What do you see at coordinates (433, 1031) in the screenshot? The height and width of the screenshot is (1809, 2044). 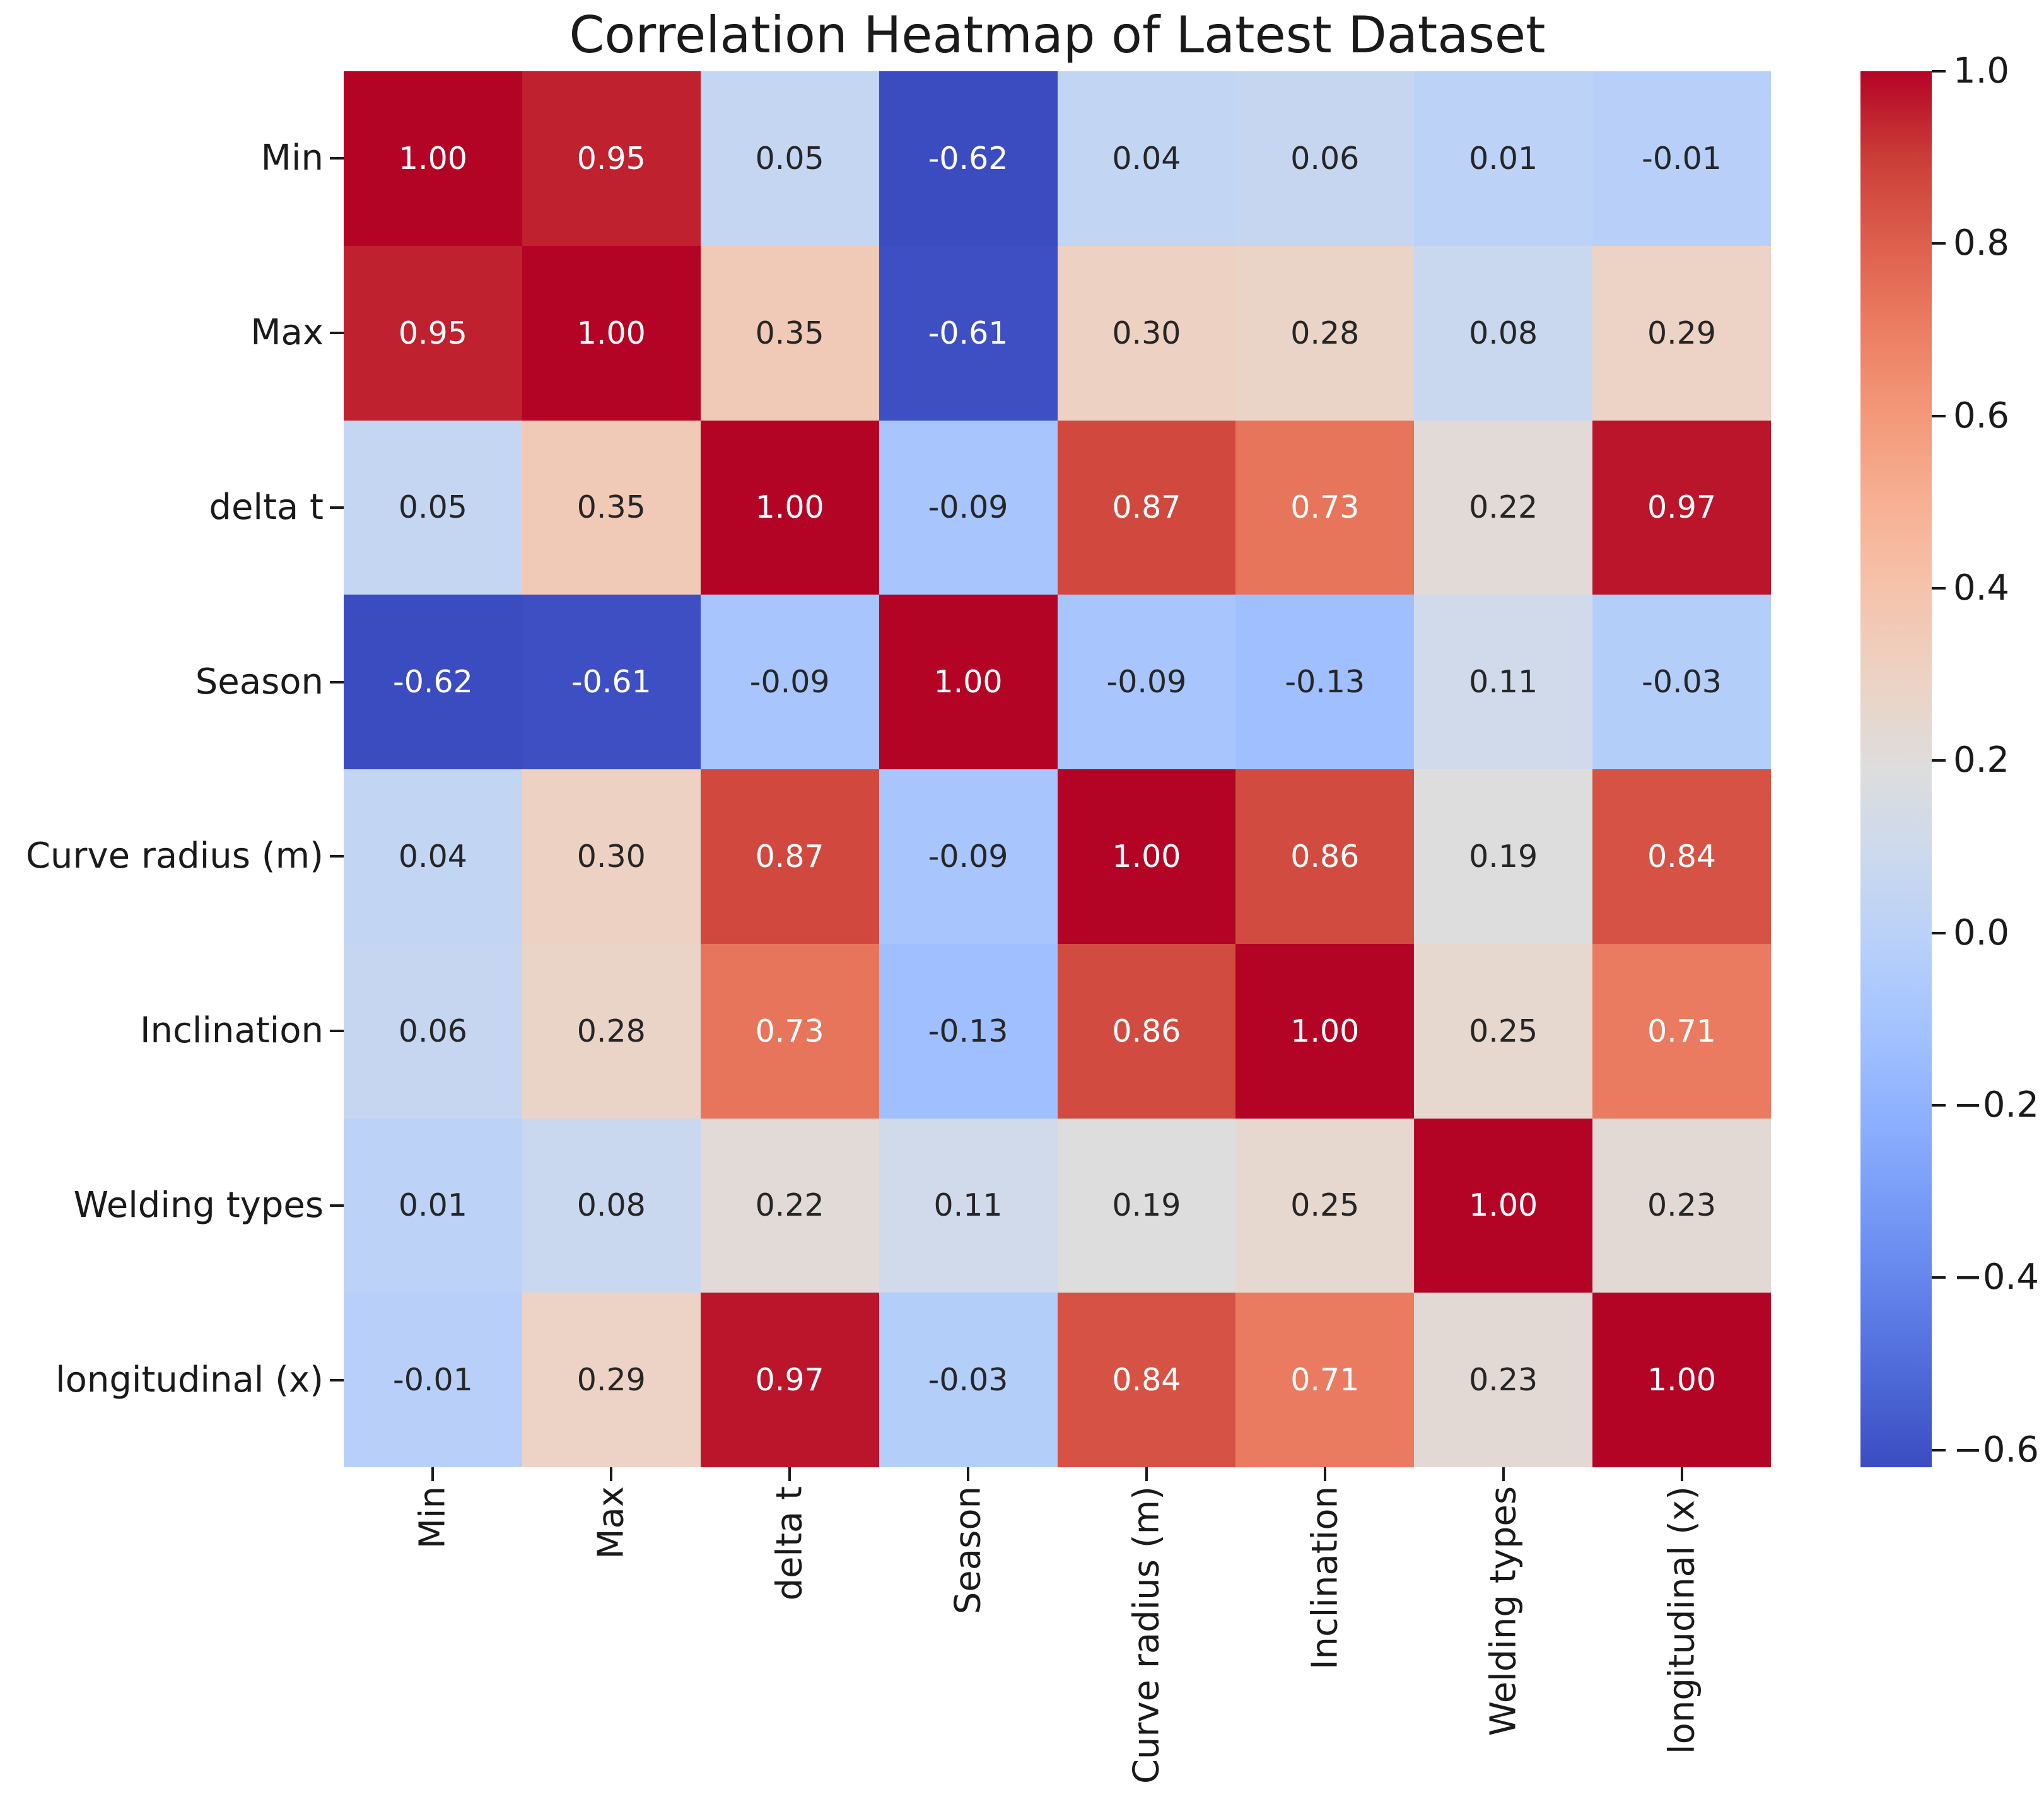 I see `heatmap-cell: 0.06` at bounding box center [433, 1031].